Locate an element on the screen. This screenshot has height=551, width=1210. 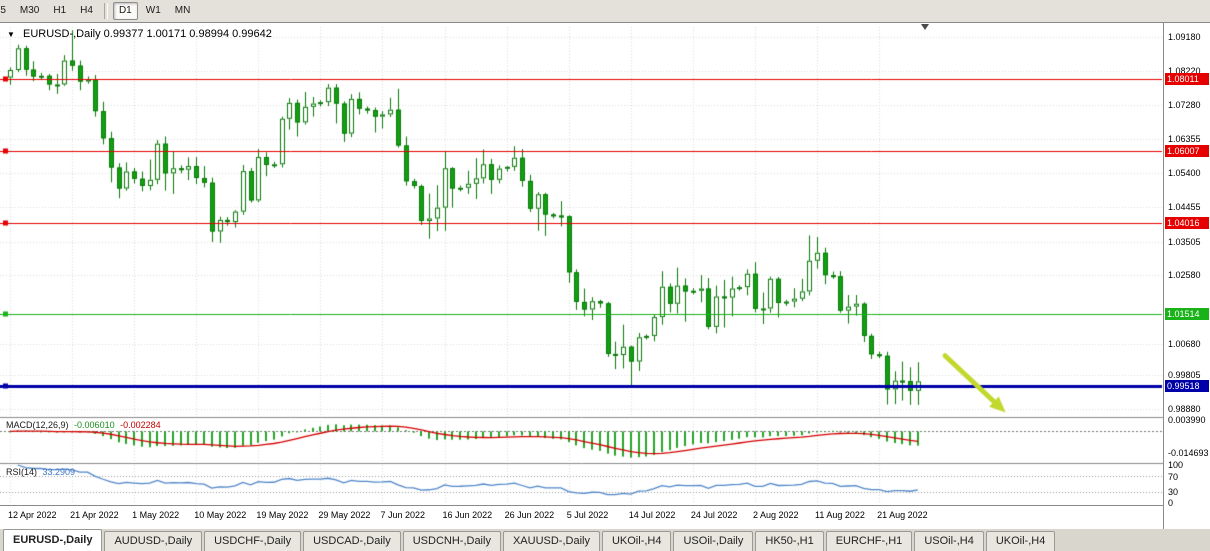
price-axis-label: 1.00680 is located at coordinates (1184, 343).